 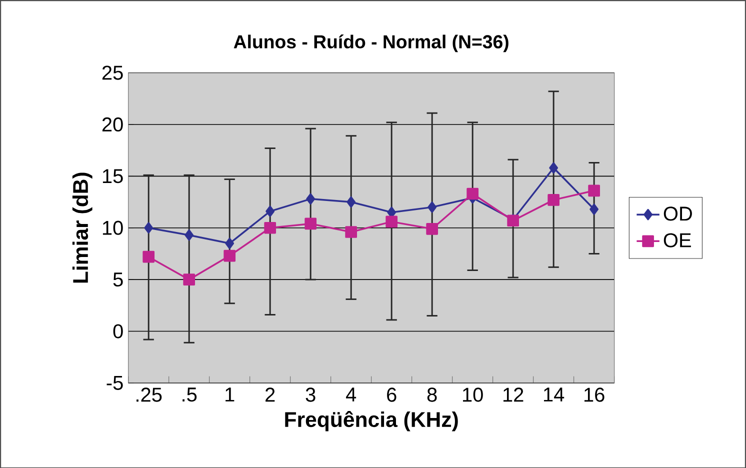 I want to click on legend-label: OD, so click(x=678, y=213).